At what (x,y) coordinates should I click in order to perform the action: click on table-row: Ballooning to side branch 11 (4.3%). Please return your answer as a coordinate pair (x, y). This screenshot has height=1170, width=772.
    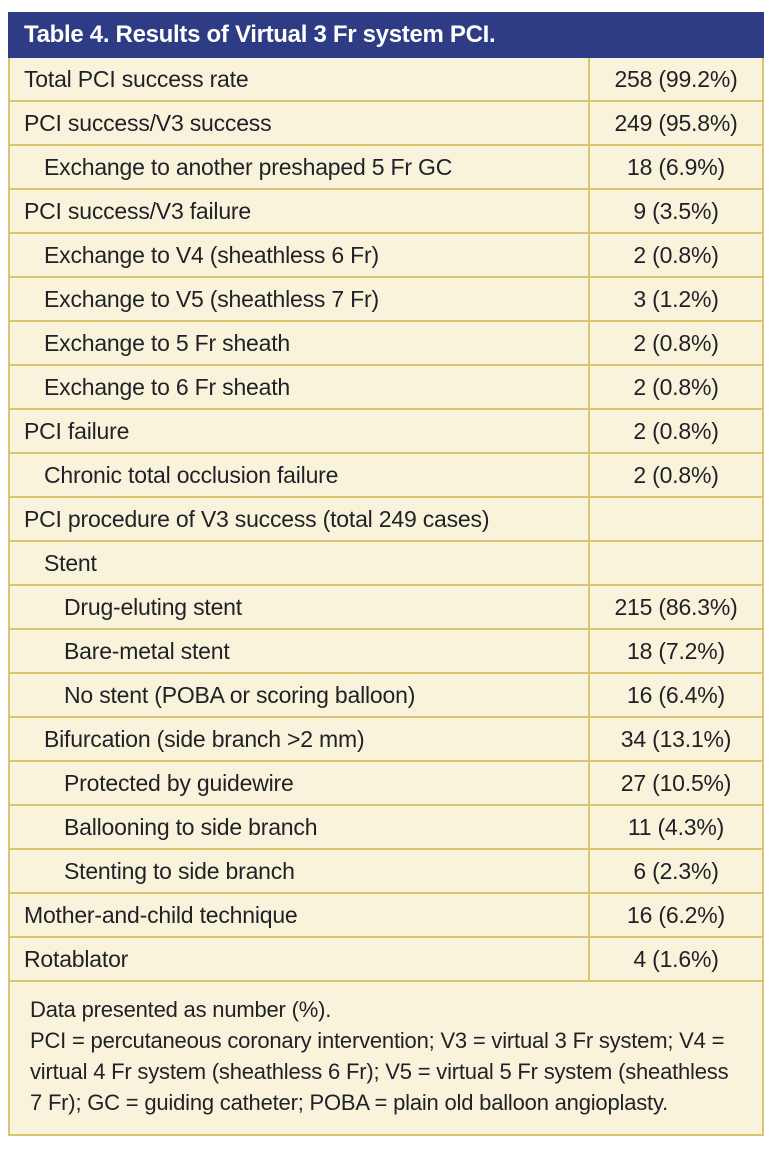
    Looking at the image, I should click on (386, 828).